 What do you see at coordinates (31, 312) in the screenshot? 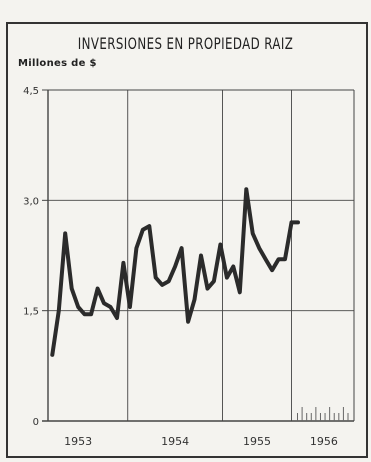
I see `y-tick-label: 1,5` at bounding box center [31, 312].